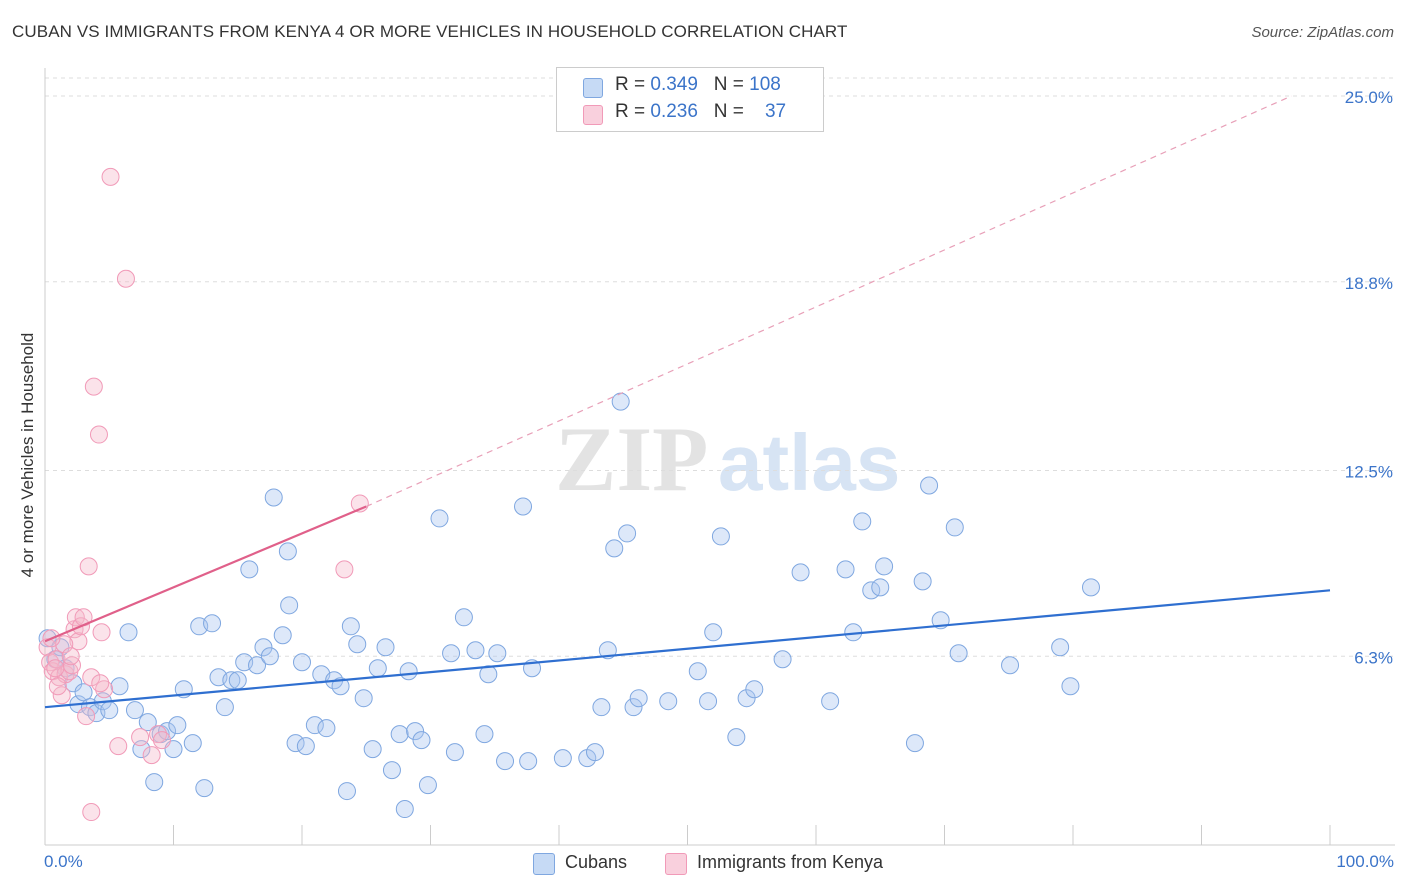 This screenshot has width=1406, height=892. What do you see at coordinates (687, 649) in the screenshot?
I see `cubans-trend-line` at bounding box center [687, 649].